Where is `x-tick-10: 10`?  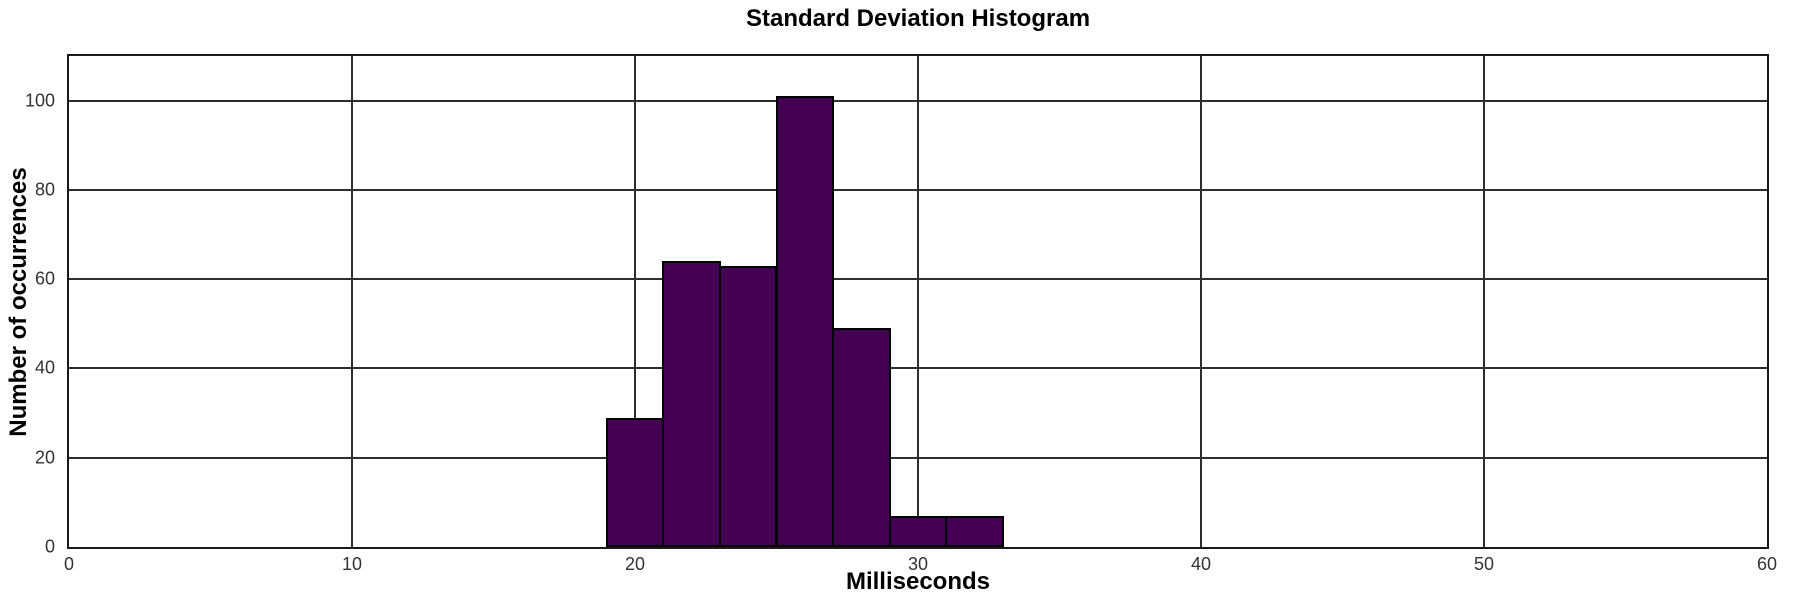 x-tick-10: 10 is located at coordinates (352, 564).